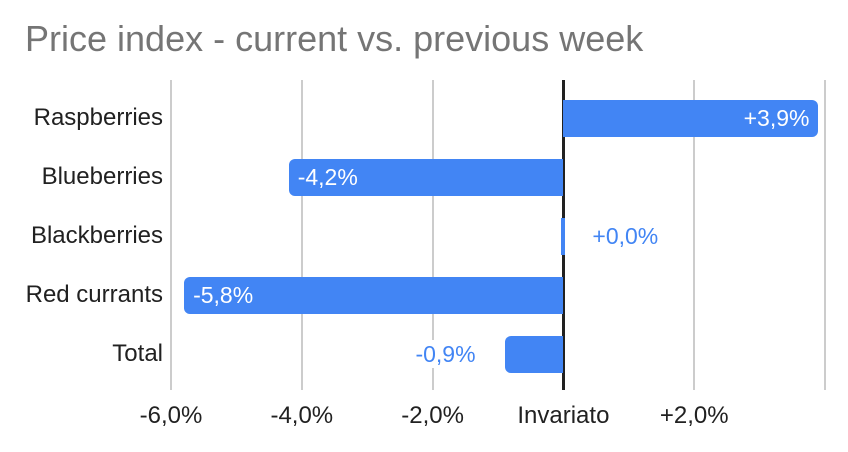 The width and height of the screenshot is (848, 452). Describe the element at coordinates (445, 354) in the screenshot. I see `bar-label-total: -0,9%` at that location.